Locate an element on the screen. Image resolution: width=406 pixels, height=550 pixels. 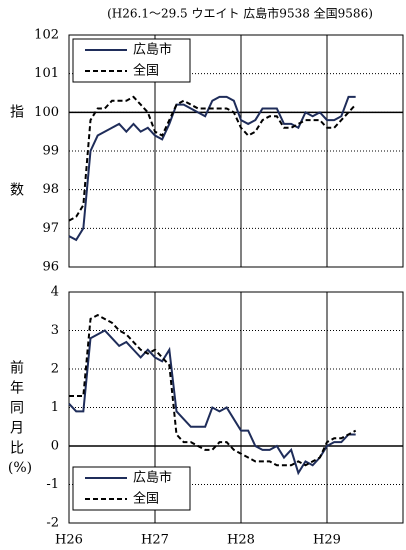
y-axis-label: 前年同月比 is located at coordinates (16, 409).